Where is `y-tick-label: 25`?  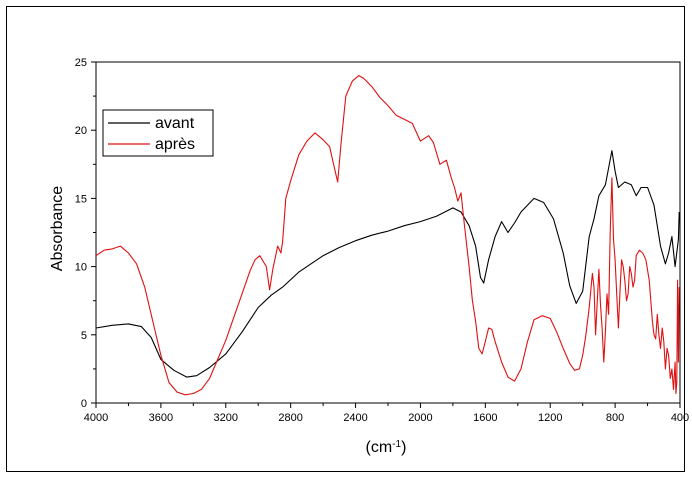
y-tick-label: 25 is located at coordinates (81, 63).